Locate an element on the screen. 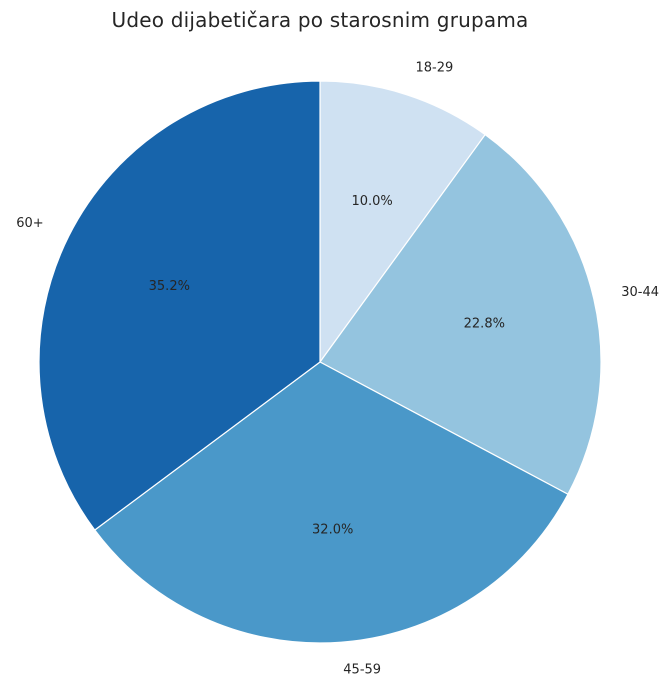 This screenshot has width=672, height=689. slice-percent-30-44: 22.8% is located at coordinates (484, 324).